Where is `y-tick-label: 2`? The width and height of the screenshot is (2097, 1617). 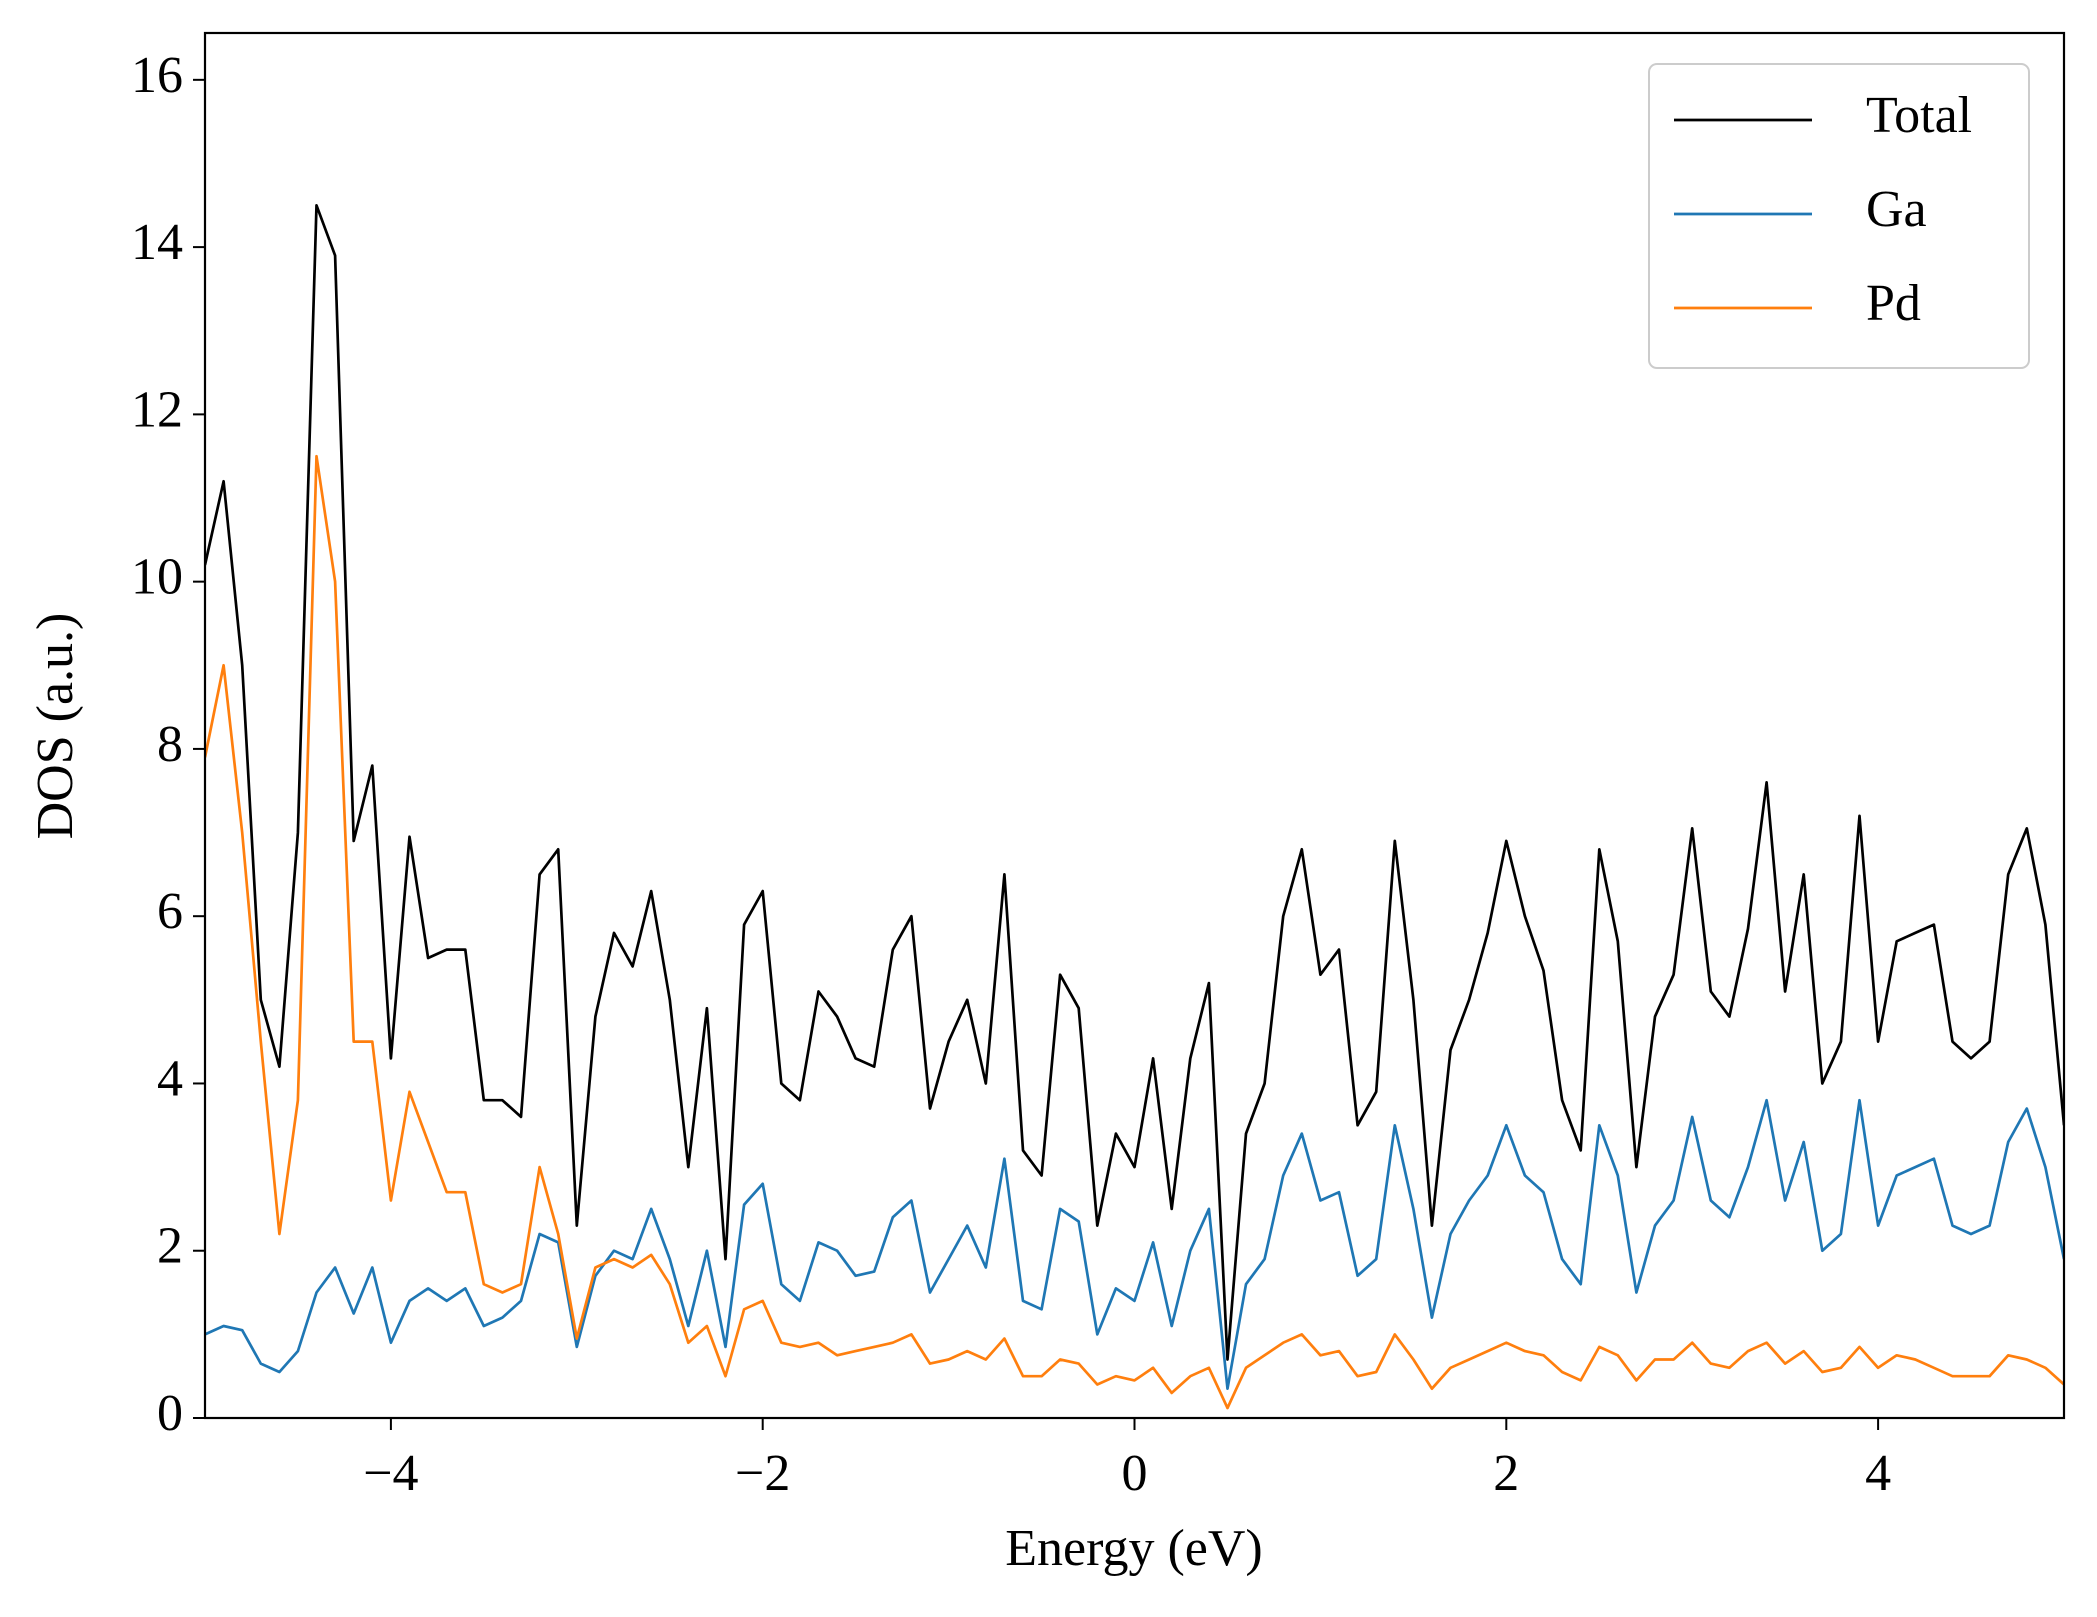 y-tick-label: 2 is located at coordinates (170, 1246).